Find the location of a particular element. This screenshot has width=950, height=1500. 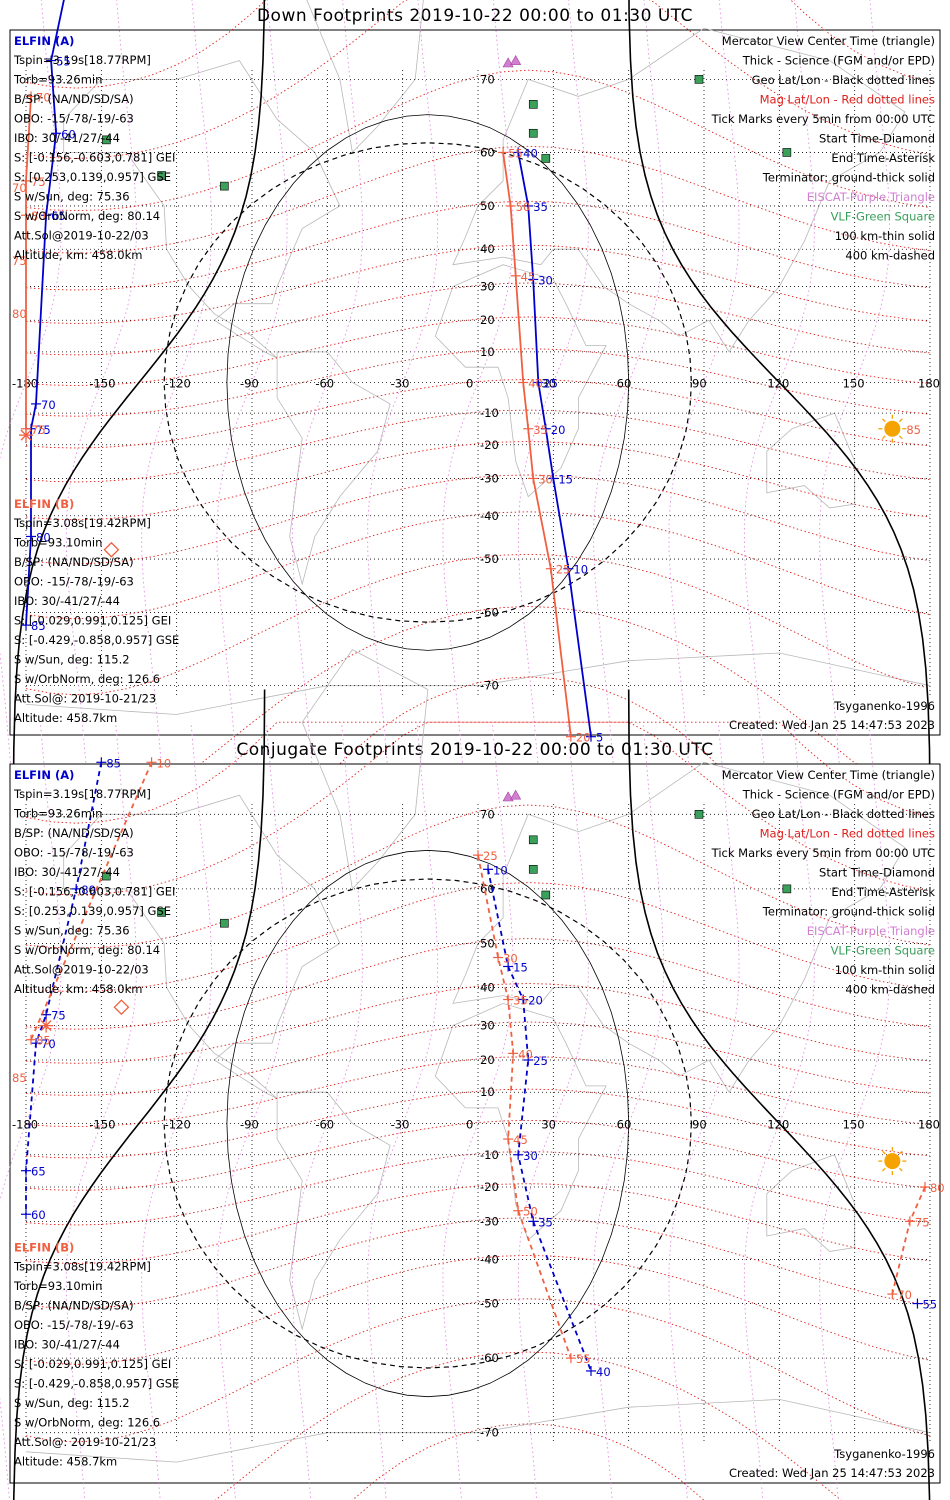

track-a-tick-label: 55 is located at coordinates (63, 62).